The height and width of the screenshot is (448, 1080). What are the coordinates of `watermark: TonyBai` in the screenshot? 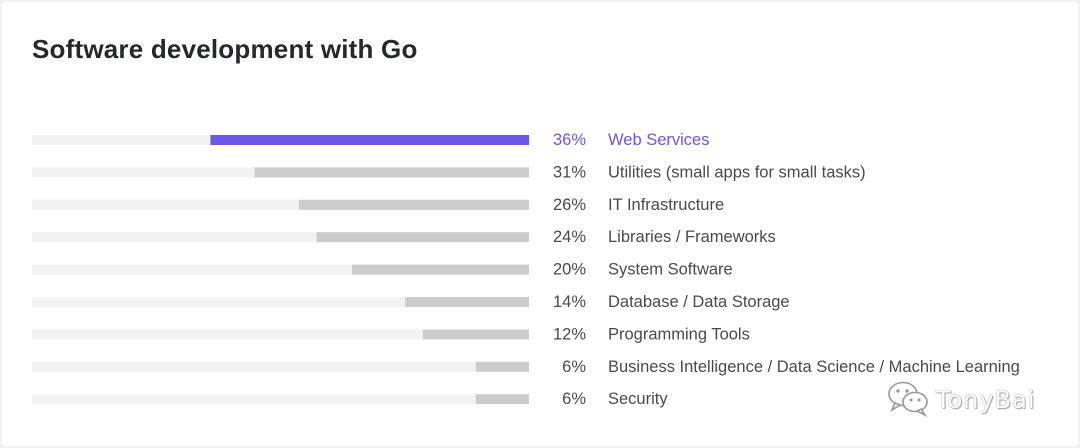 It's located at (961, 400).